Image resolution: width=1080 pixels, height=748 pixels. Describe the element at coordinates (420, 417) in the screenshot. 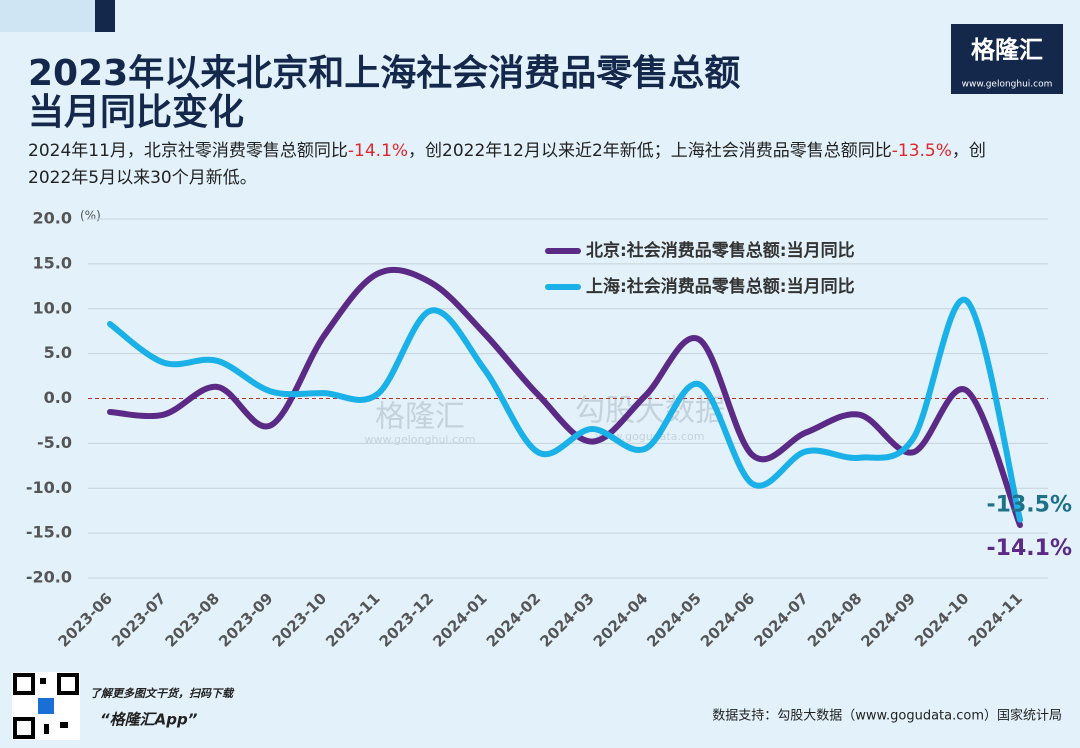

I see `watermark: 格隆汇` at that location.